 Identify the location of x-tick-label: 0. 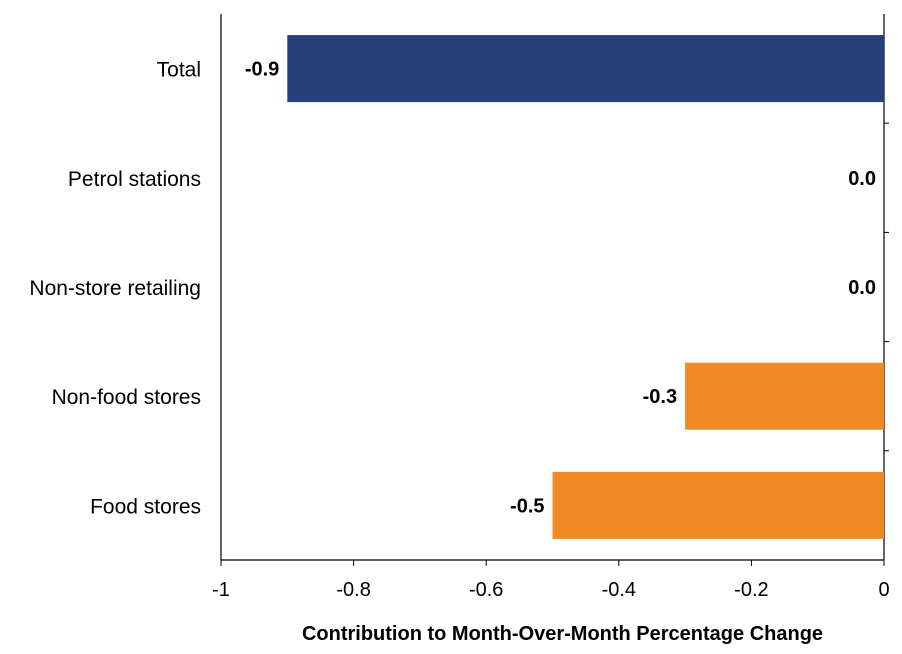
(883, 590).